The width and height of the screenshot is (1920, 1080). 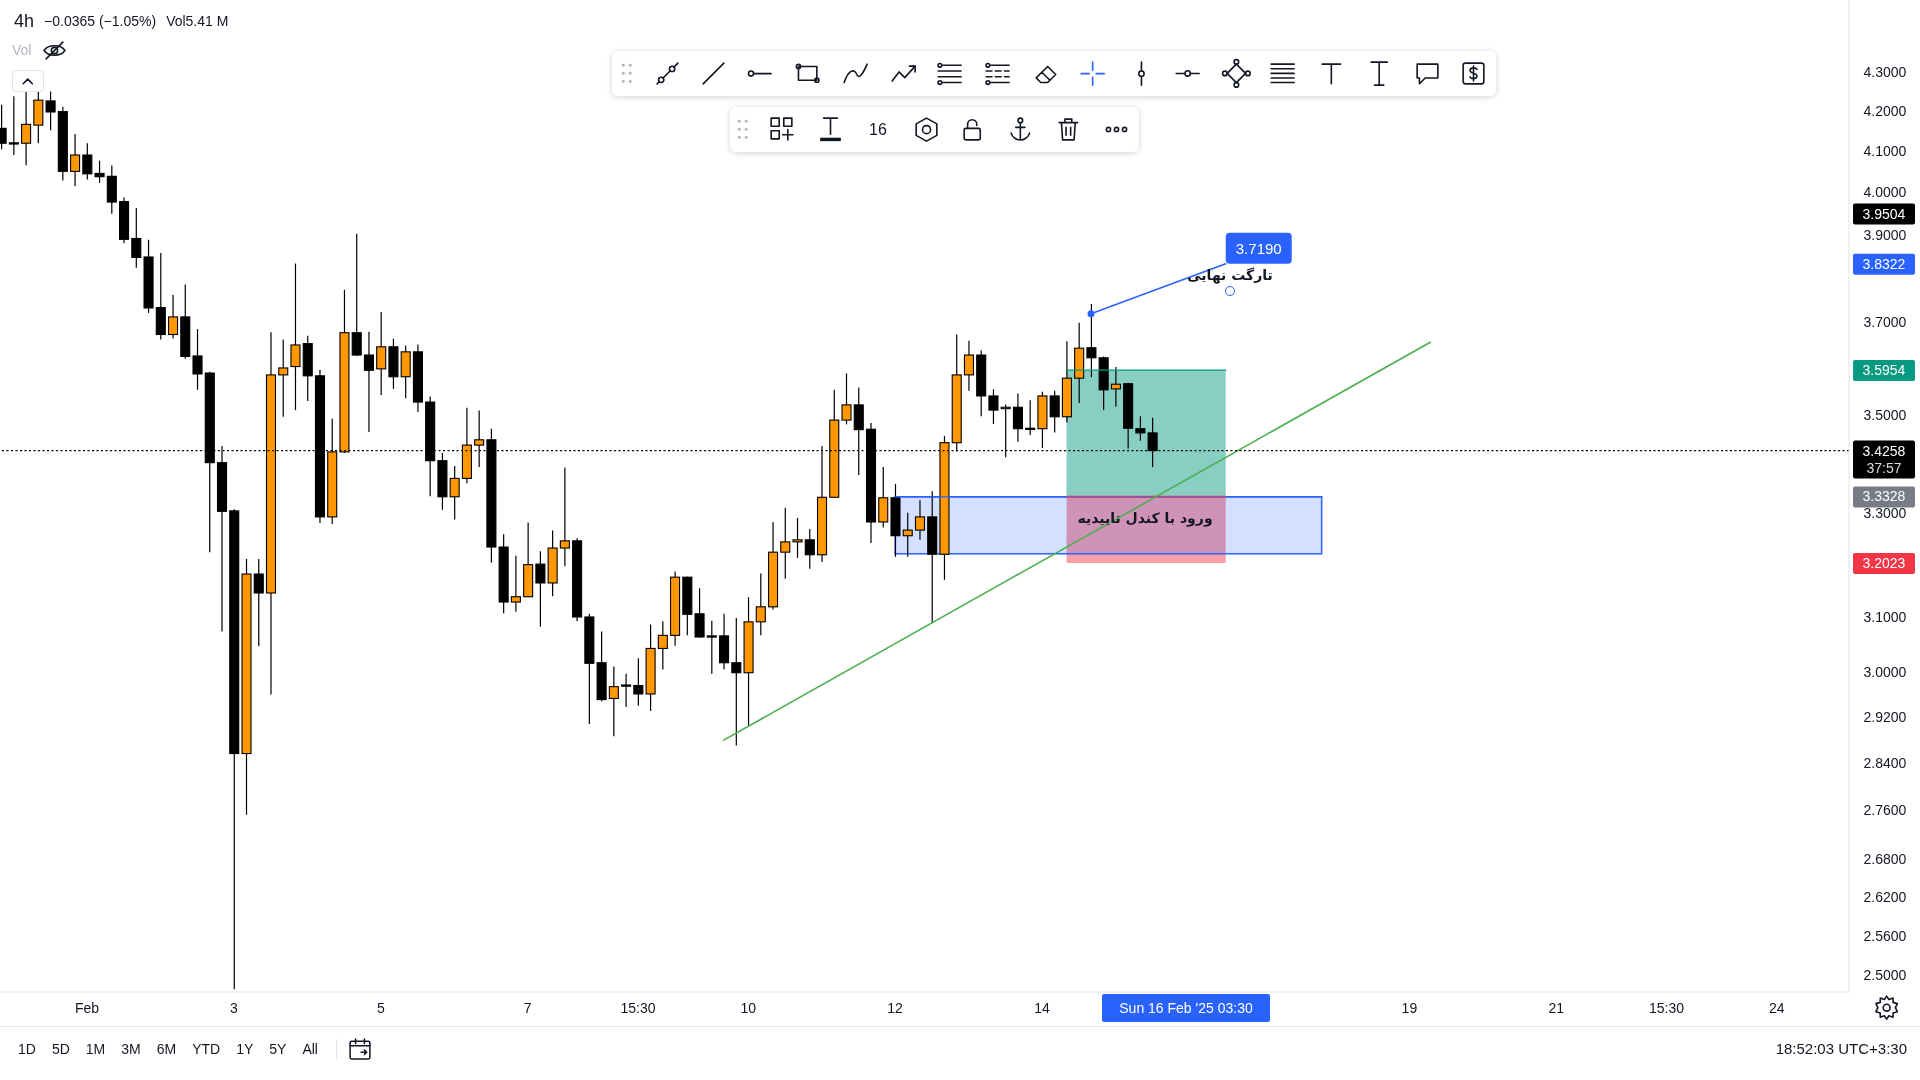 What do you see at coordinates (1885, 716) in the screenshot?
I see `y-tick-label: 2.9200` at bounding box center [1885, 716].